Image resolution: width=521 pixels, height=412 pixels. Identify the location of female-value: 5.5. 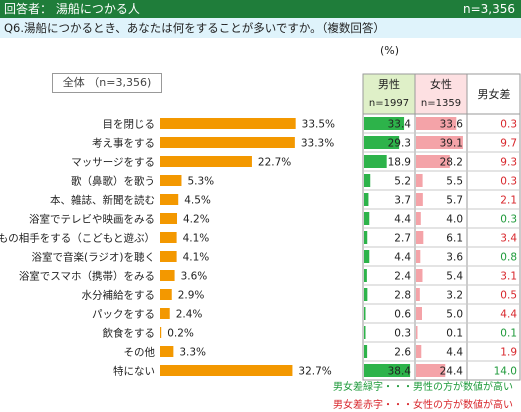
(454, 182).